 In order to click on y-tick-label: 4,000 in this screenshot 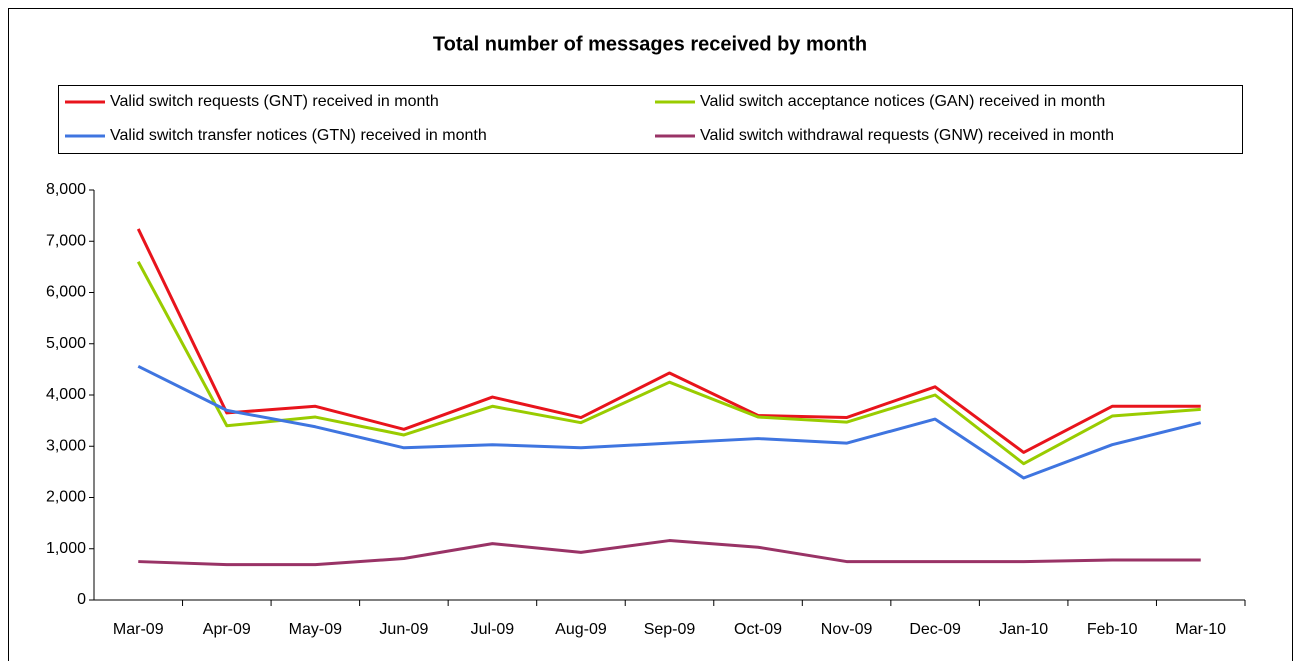, I will do `click(66, 394)`.